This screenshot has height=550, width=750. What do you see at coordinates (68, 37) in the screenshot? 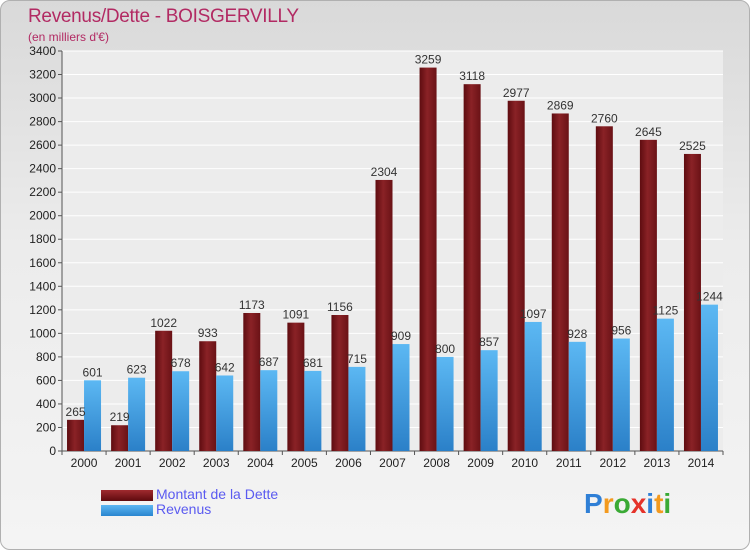
I see `chart-subtitle: (en milliers d'€)` at bounding box center [68, 37].